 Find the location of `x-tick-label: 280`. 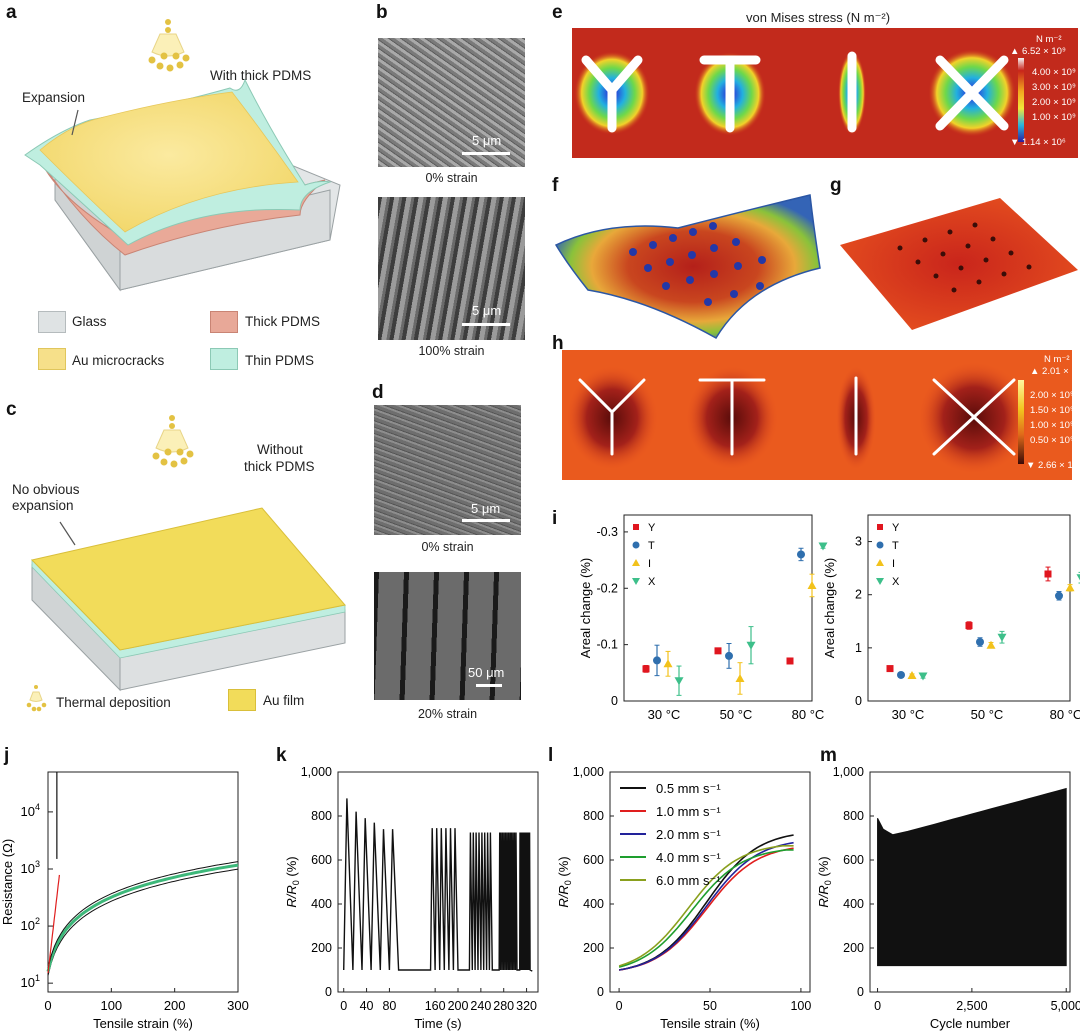

x-tick-label: 280 is located at coordinates (503, 1006).